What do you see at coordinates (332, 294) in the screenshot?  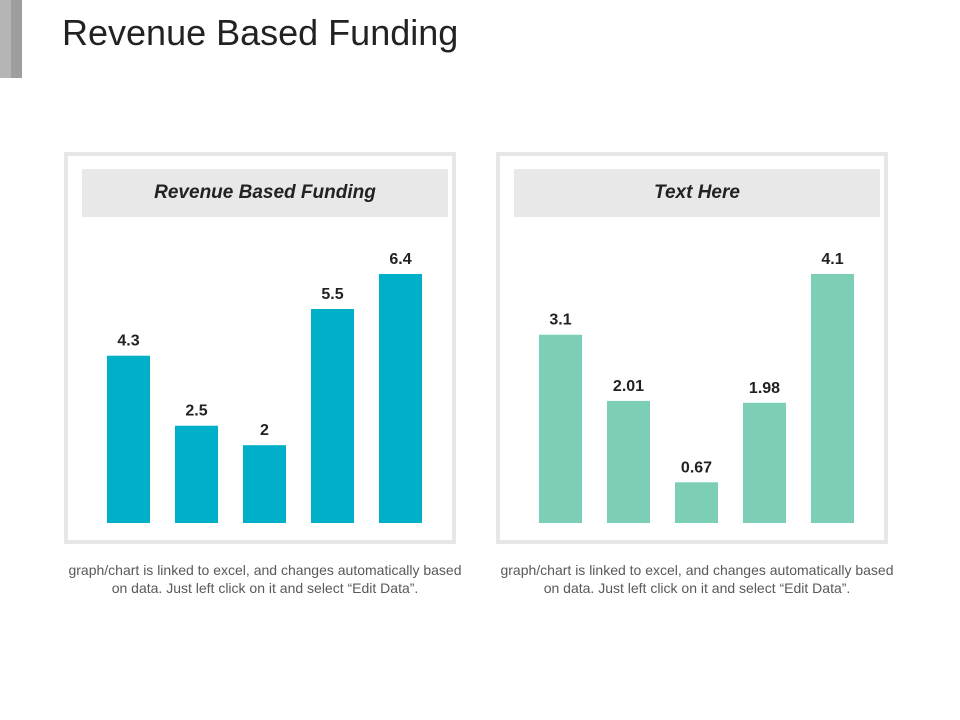 I see `data-label-4: 5.5` at bounding box center [332, 294].